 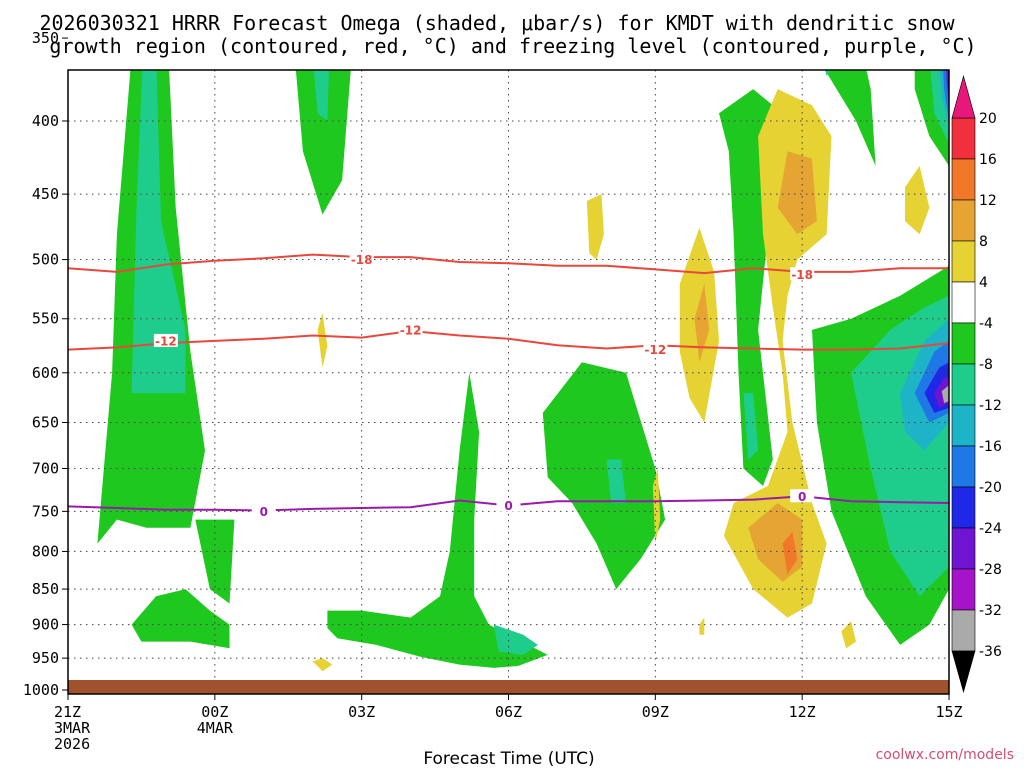 What do you see at coordinates (963, 343) in the screenshot?
I see `colorbar-segment-c_m8_m4` at bounding box center [963, 343].